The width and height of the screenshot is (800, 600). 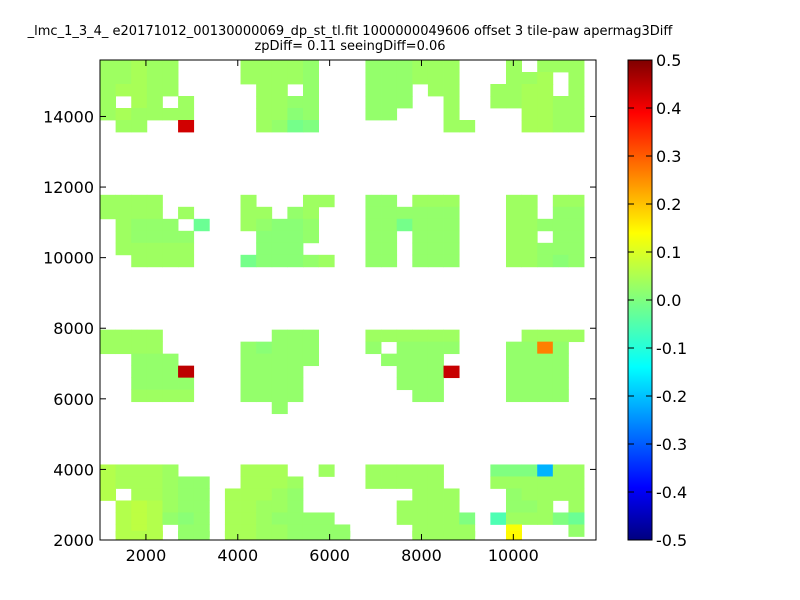 I want to click on colorbar-tick-label: -0.2, so click(x=671, y=396).